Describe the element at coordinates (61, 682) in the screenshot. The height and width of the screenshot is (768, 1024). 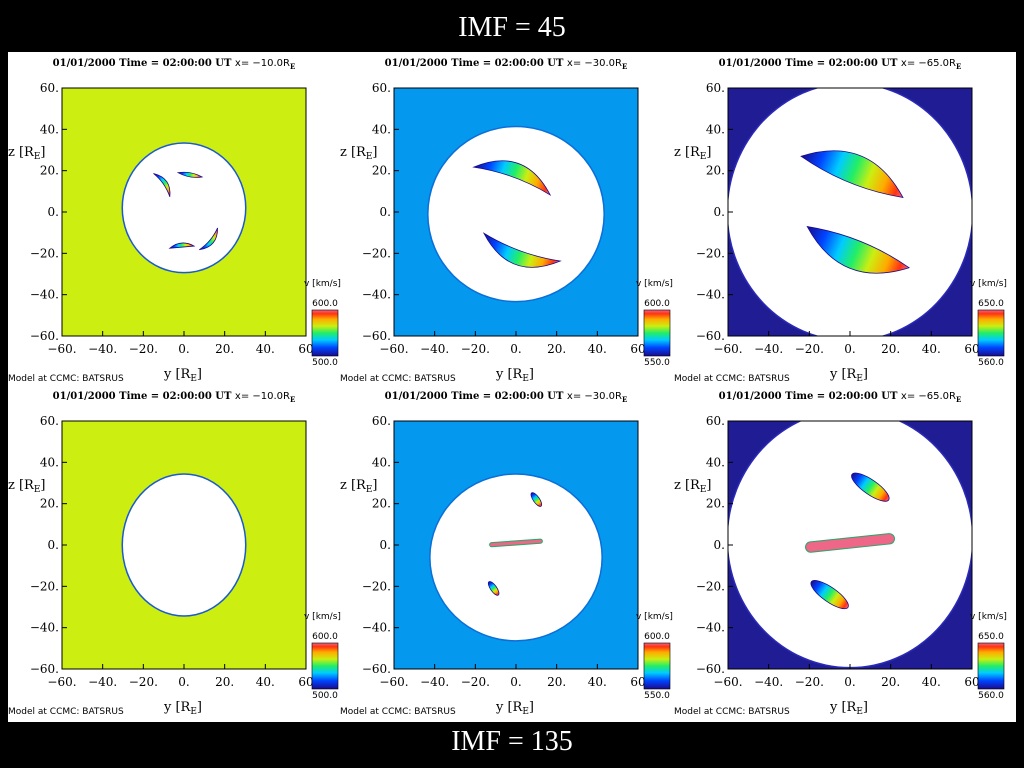
I see `x-tick-label: −60.` at that location.